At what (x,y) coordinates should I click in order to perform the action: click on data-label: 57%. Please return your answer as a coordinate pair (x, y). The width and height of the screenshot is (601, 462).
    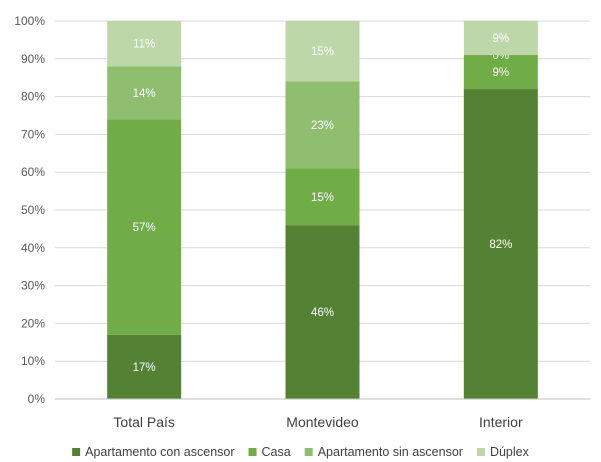
    Looking at the image, I should click on (144, 228).